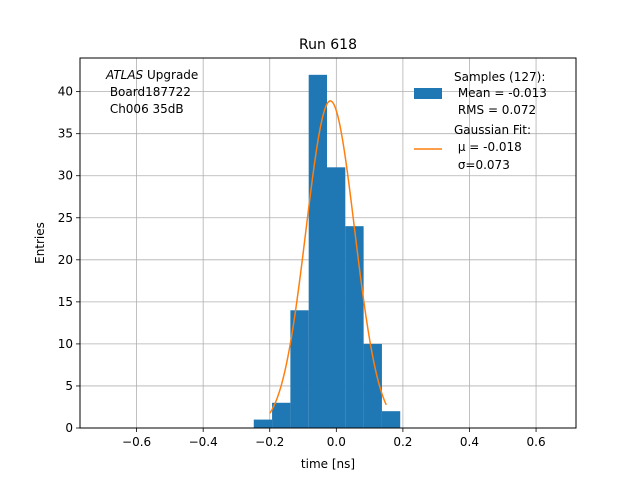 This screenshot has height=480, width=640. I want to click on y-tick-label: 5, so click(69, 386).